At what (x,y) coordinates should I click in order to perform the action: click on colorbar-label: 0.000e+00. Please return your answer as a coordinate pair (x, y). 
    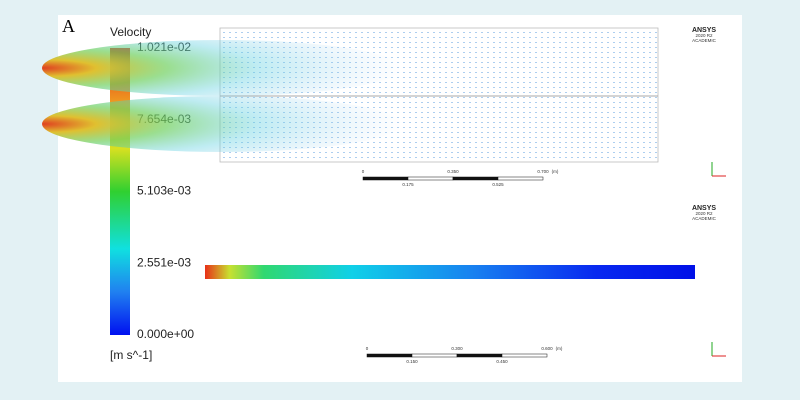
    Looking at the image, I should click on (165, 334).